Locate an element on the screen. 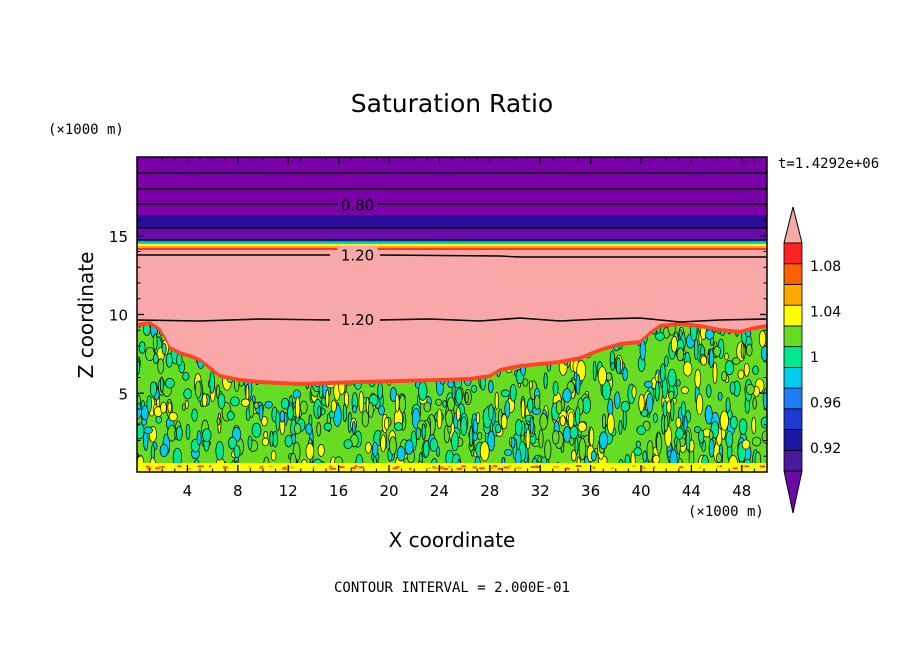 The height and width of the screenshot is (654, 904). x-tick-label: 36 is located at coordinates (590, 491).